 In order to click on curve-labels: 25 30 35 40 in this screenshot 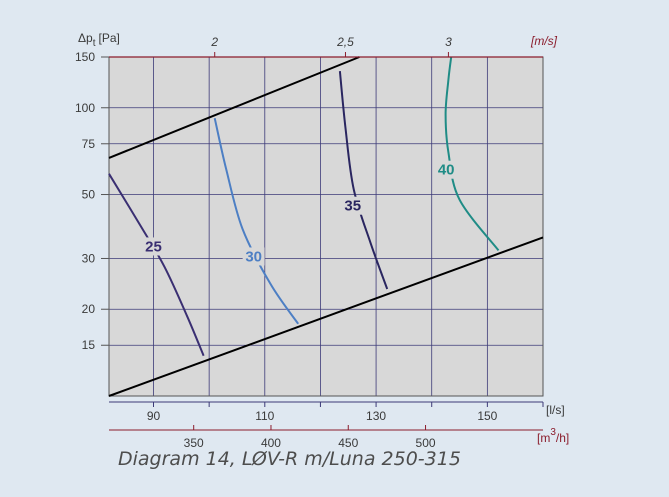, I will do `click(300, 213)`.